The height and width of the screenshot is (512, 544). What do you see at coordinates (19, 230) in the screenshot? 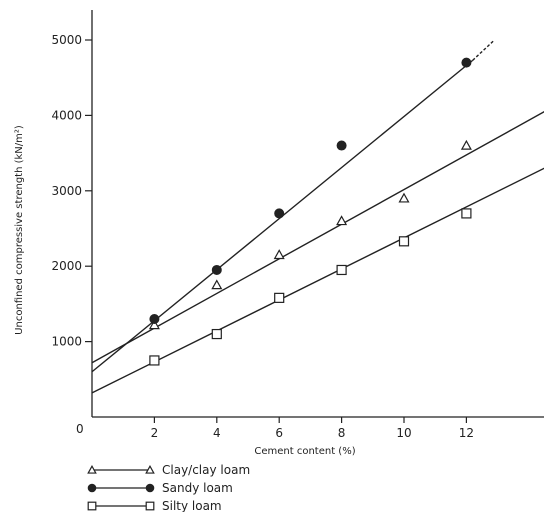
I see `y-axis-title: Unconfined compressive strength (kN/m²)` at bounding box center [19, 230].